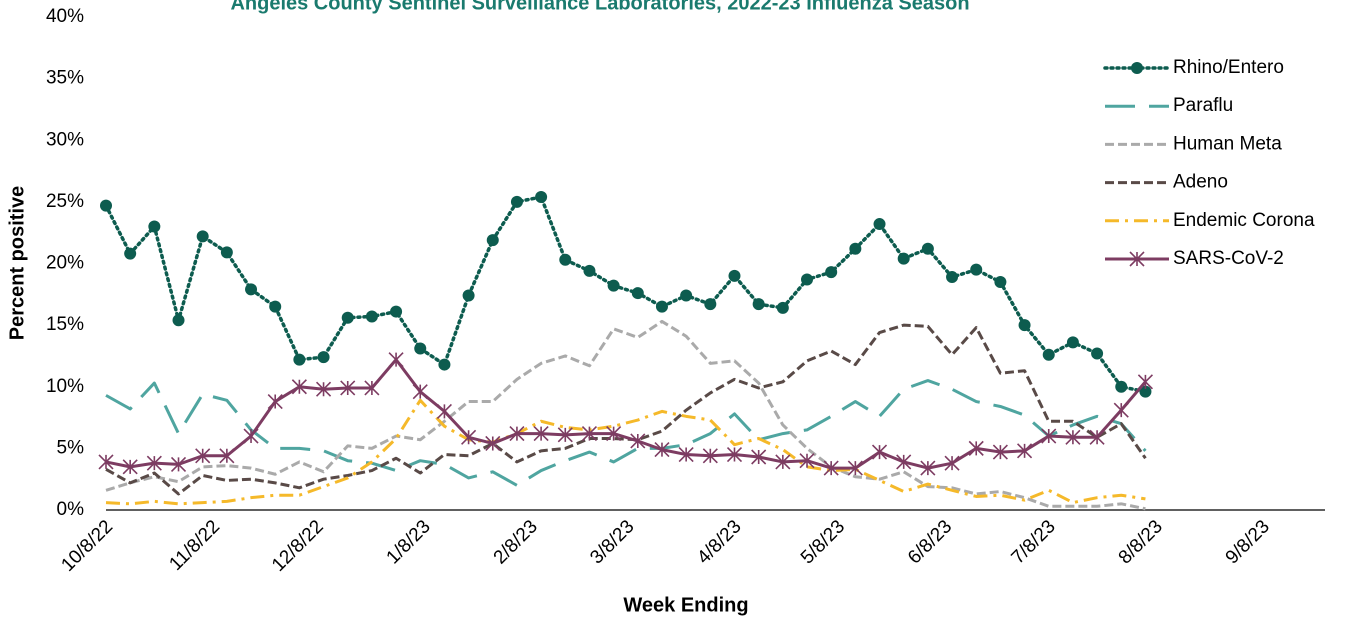 The height and width of the screenshot is (621, 1372). I want to click on y-axis-title: Percent positive, so click(17, 263).